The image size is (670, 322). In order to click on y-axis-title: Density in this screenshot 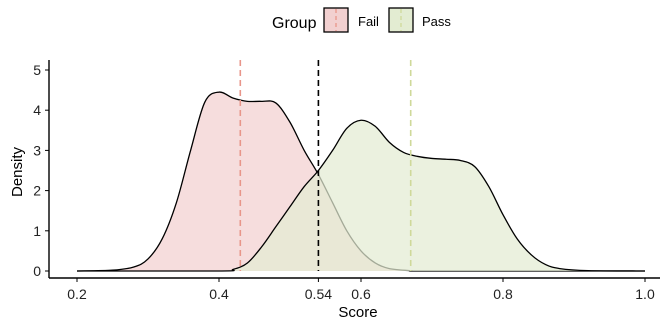, I will do `click(17, 171)`.